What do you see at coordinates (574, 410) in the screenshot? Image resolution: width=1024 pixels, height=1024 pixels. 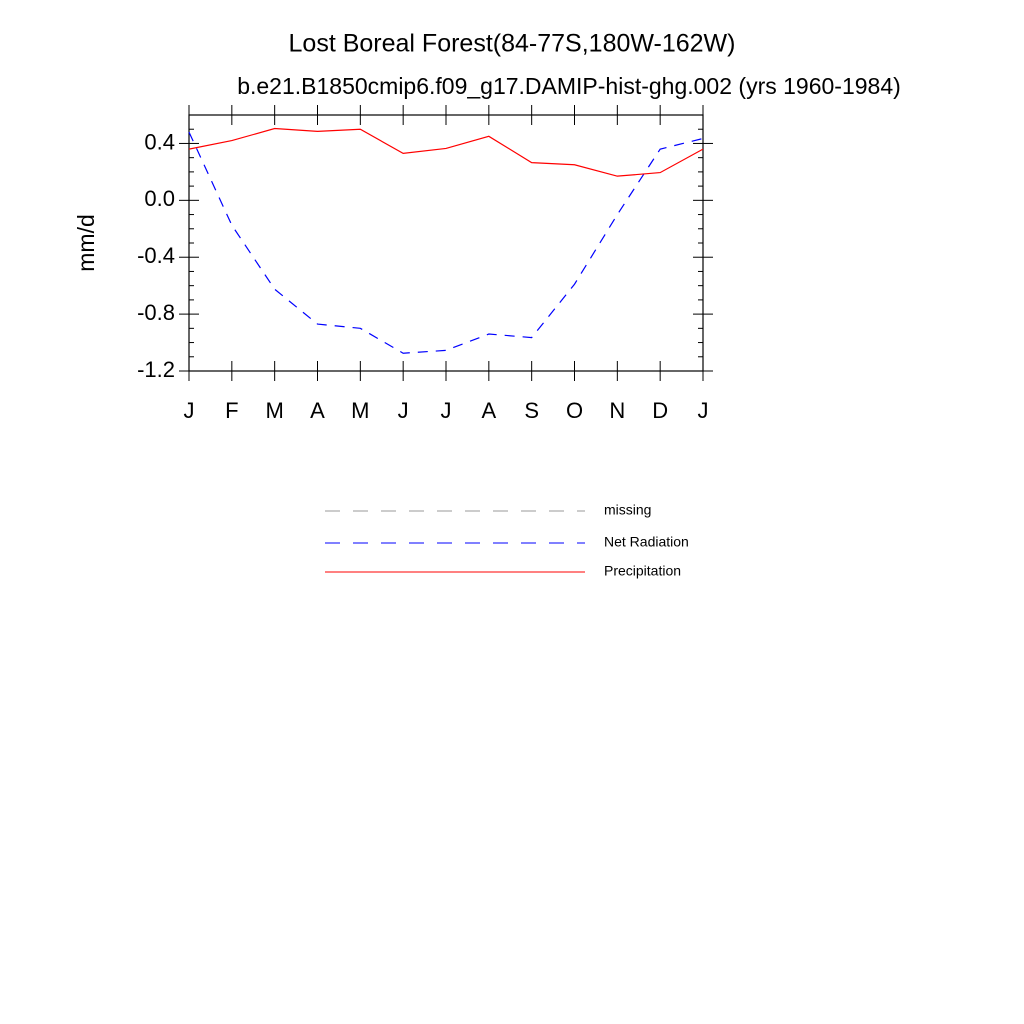 I see `x-tick-label: O` at bounding box center [574, 410].